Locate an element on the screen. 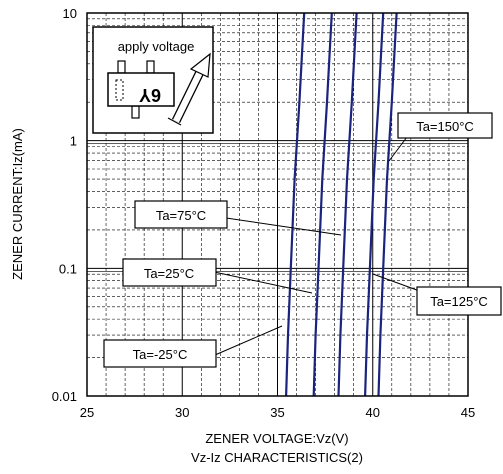 The width and height of the screenshot is (503, 474). annotation-label: Ta=-25°C is located at coordinates (160, 354).